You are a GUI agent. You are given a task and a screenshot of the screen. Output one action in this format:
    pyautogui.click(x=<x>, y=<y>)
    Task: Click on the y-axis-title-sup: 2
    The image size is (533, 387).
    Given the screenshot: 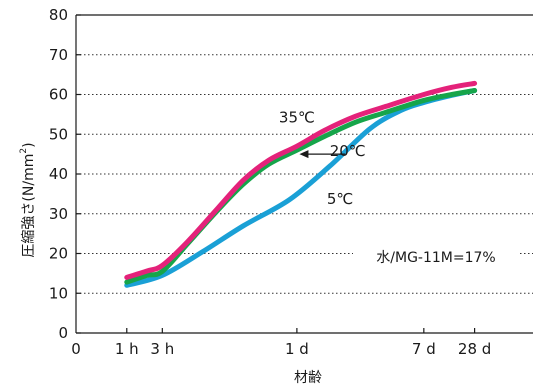 What is the action you would take?
    pyautogui.click(x=24, y=151)
    